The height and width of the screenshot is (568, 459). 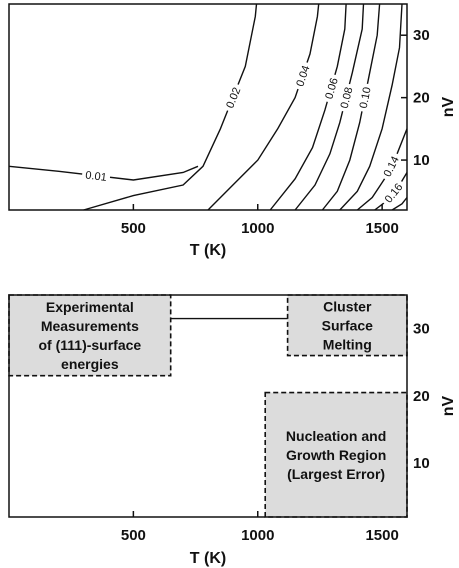 I want to click on region-label-melting: Surface, so click(x=348, y=325).